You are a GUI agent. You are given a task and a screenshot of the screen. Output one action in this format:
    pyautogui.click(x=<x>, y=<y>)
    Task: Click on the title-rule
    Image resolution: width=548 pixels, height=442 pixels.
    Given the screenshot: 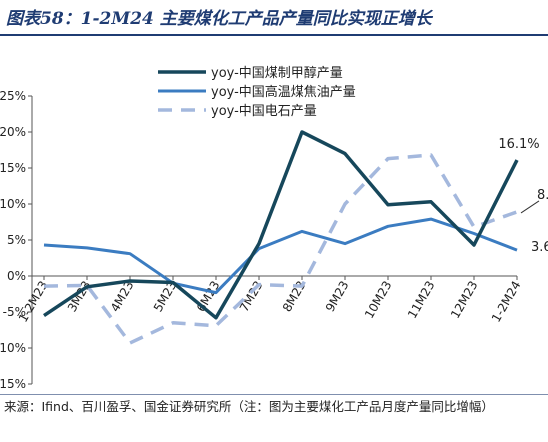 What is the action you would take?
    pyautogui.click(x=274, y=35)
    